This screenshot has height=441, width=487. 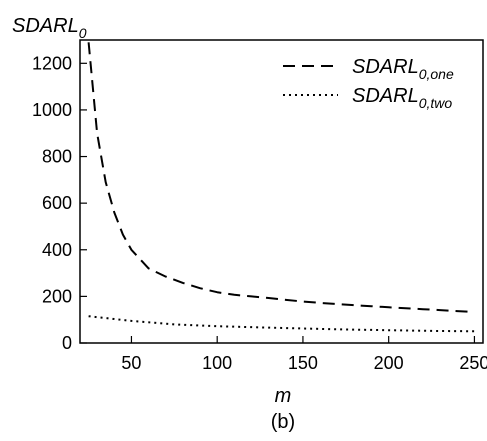 I want to click on y-tick-label: 1000, so click(x=52, y=110).